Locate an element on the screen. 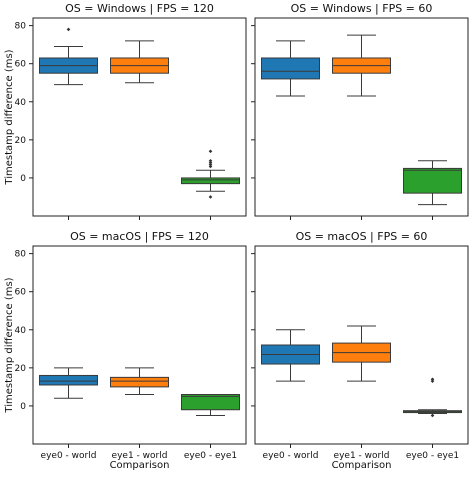 The image size is (474, 479). panel-title: OS = macOS | FPS = 60 is located at coordinates (362, 236).